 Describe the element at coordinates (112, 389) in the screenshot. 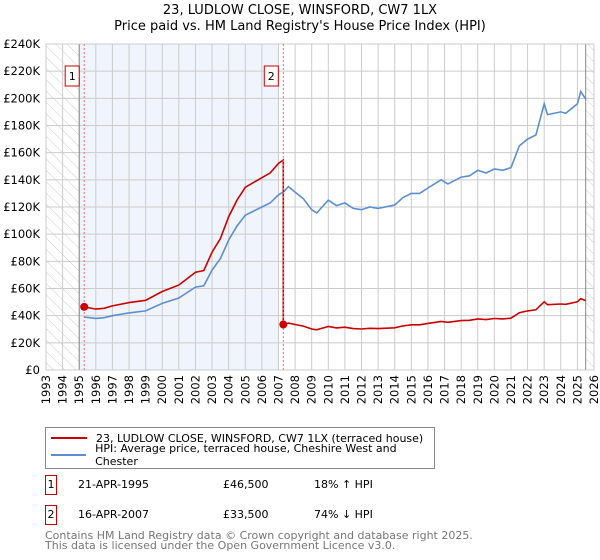

I see `x-tick-label: 1997` at that location.